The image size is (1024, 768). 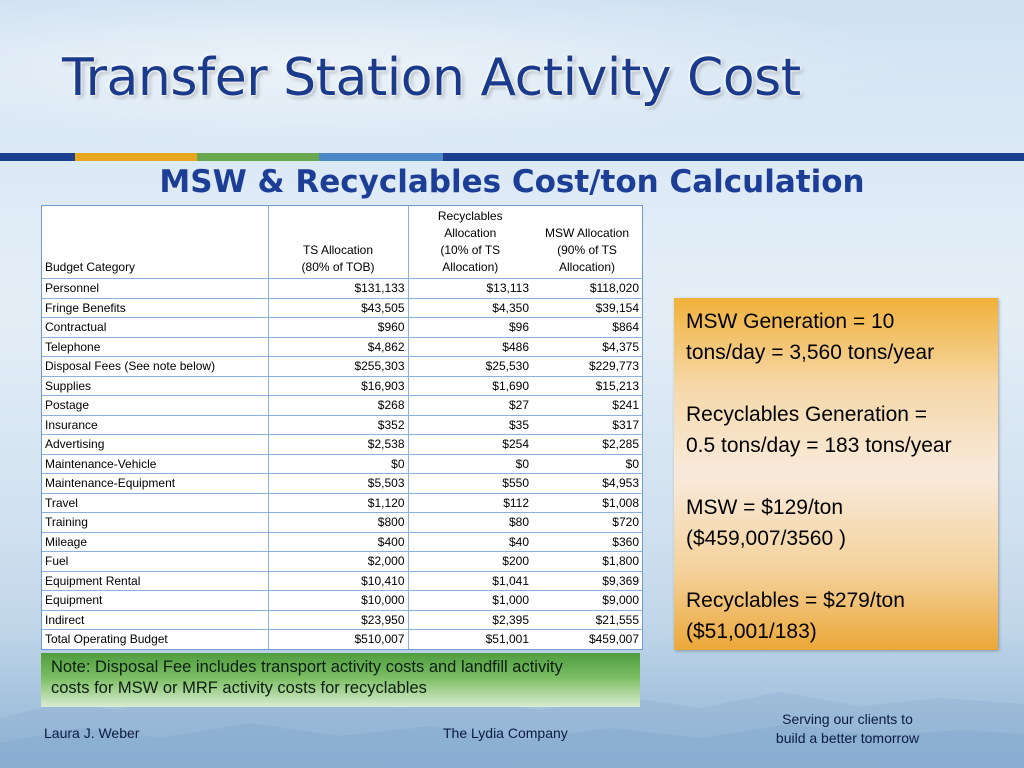 What do you see at coordinates (338, 405) in the screenshot?
I see `cell-ts-allocation: $268` at bounding box center [338, 405].